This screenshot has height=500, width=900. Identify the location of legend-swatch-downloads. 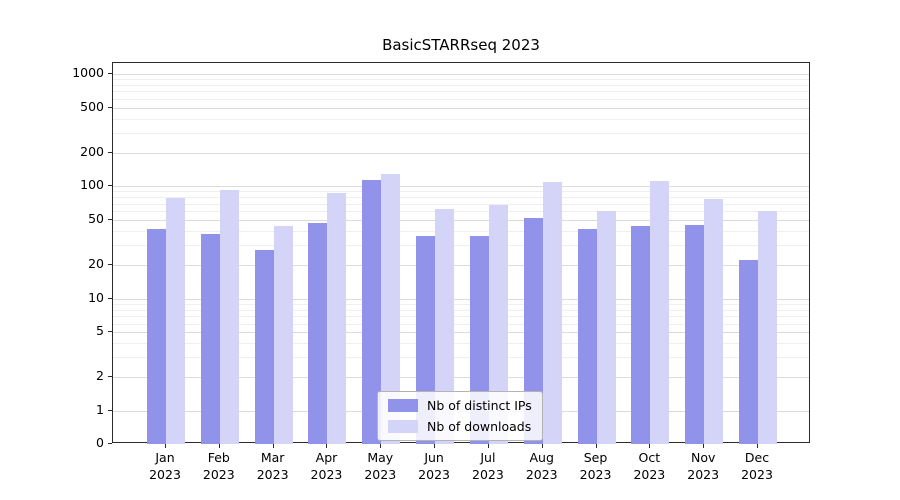
(403, 426).